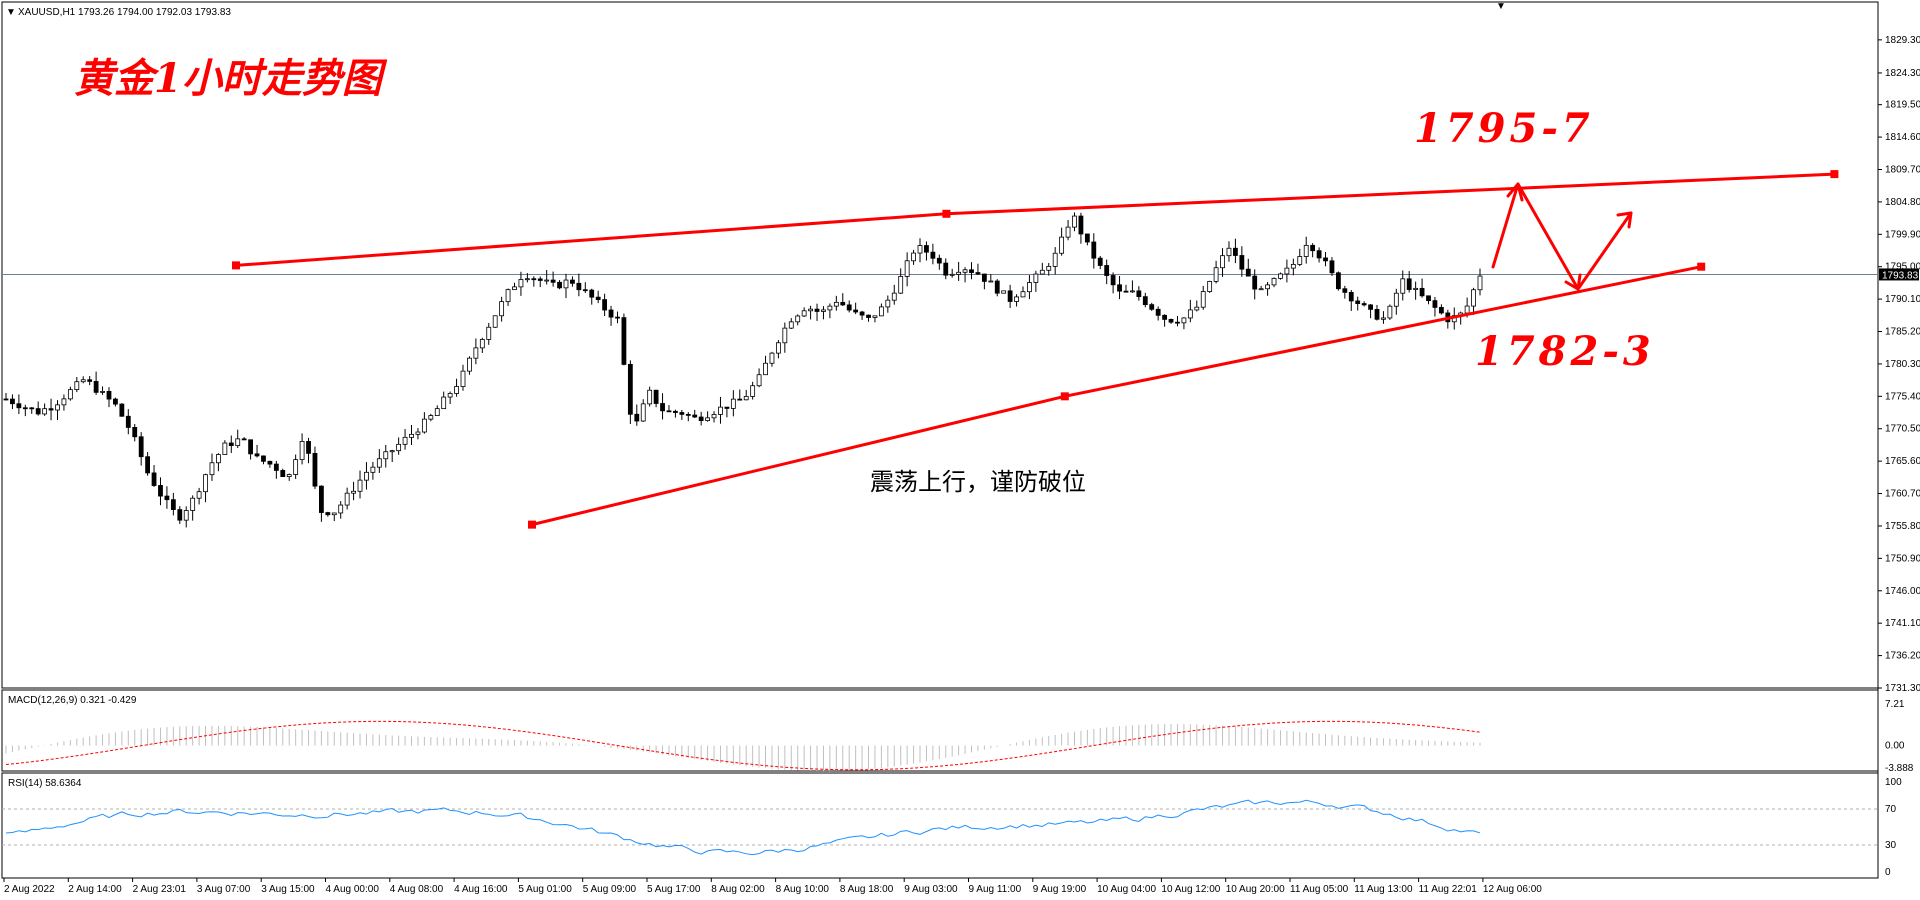 The height and width of the screenshot is (900, 1920). What do you see at coordinates (95, 889) in the screenshot?
I see `time-tick-label: 2 Aug 14:00` at bounding box center [95, 889].